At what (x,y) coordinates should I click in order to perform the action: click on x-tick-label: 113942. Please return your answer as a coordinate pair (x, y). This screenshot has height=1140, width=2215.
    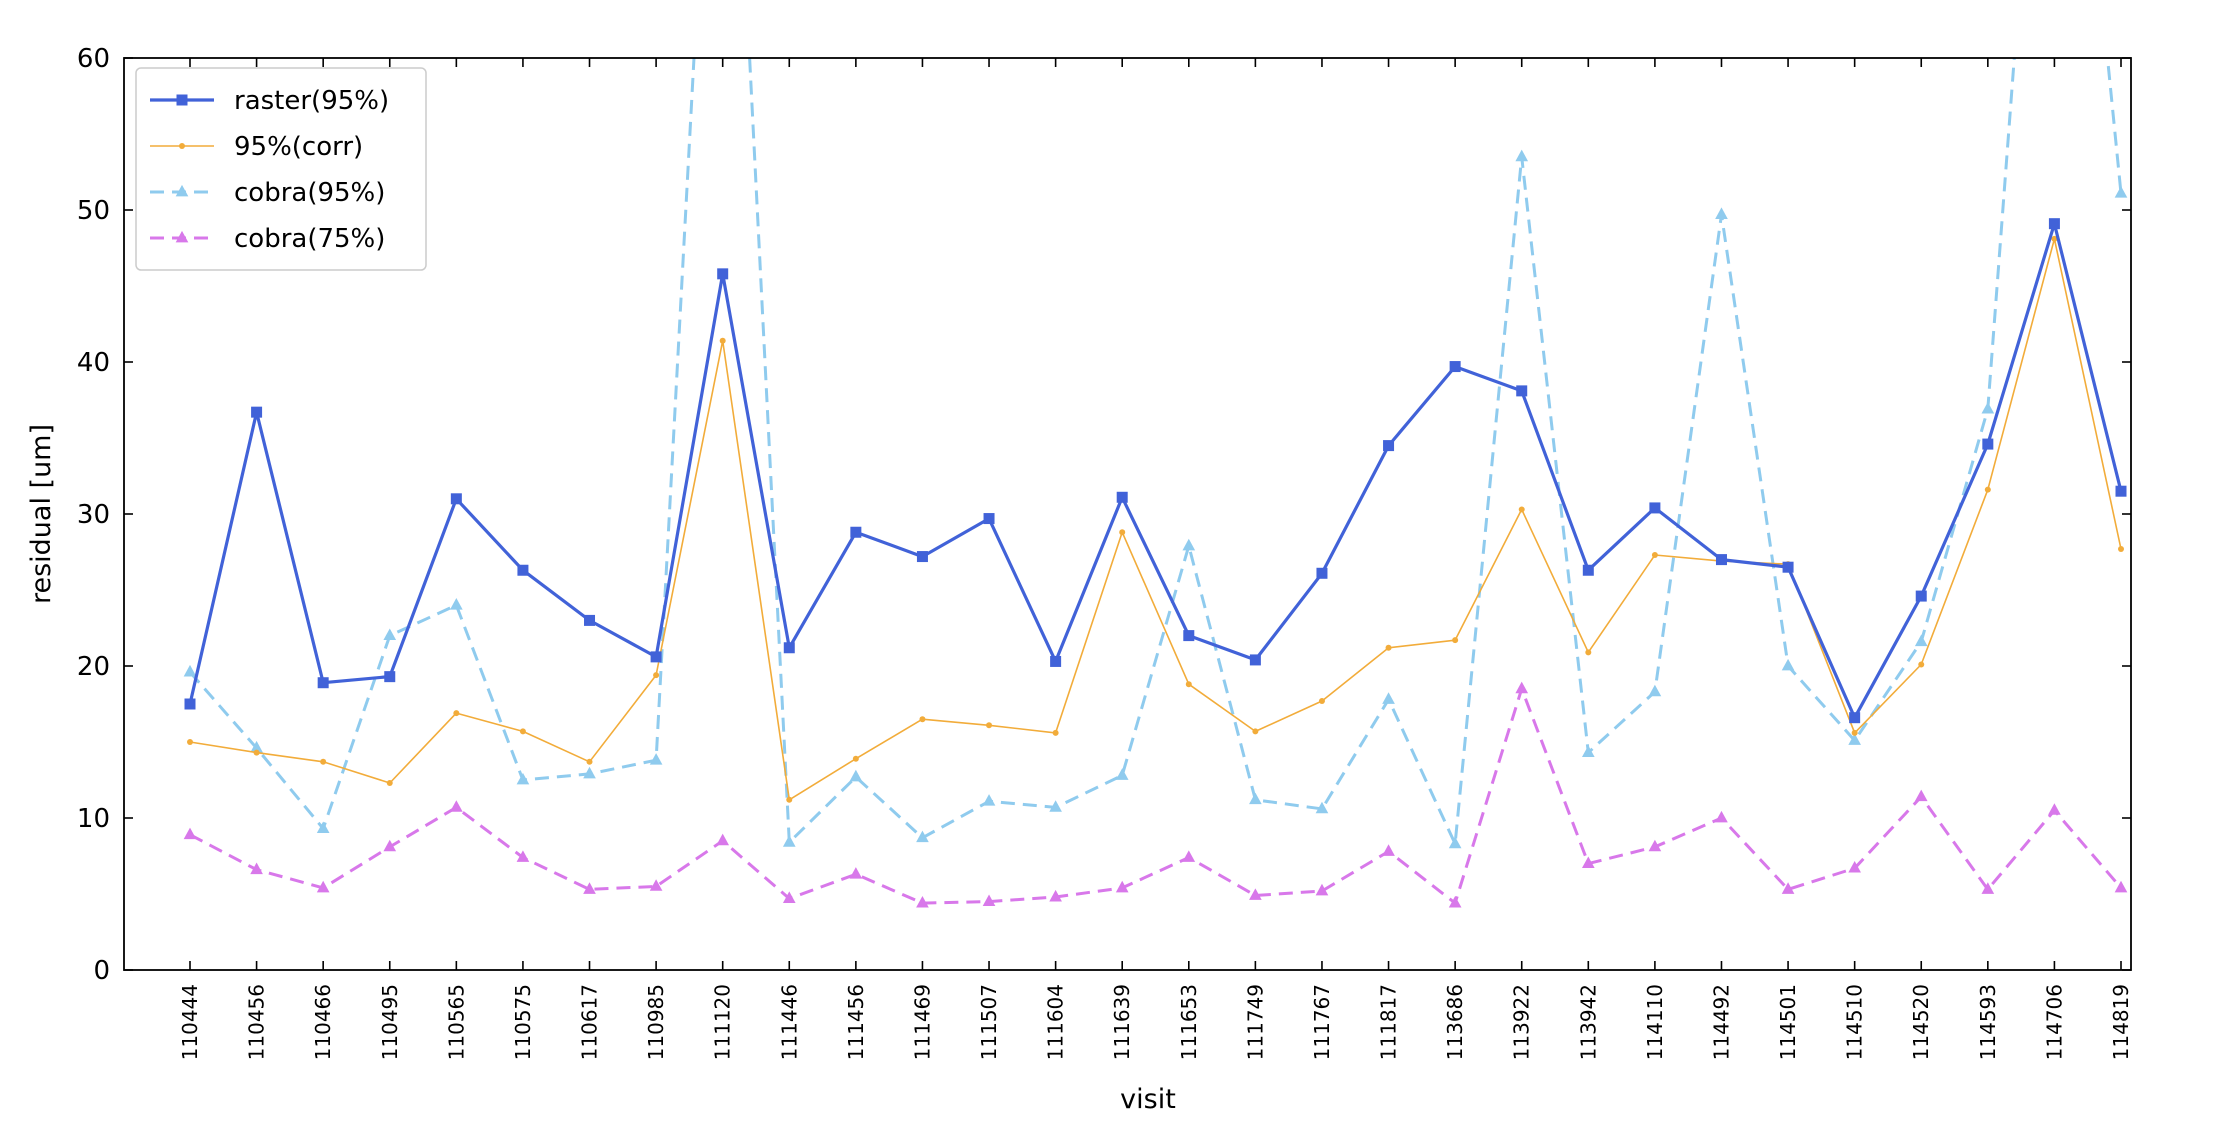
    Looking at the image, I should click on (1588, 1022).